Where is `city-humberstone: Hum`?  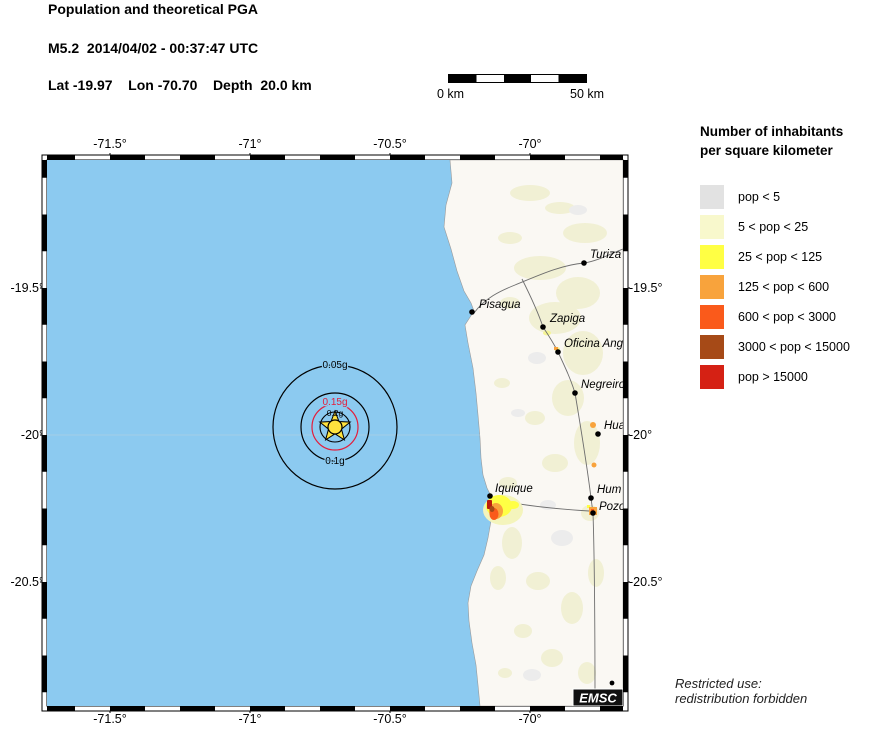 city-humberstone: Hum is located at coordinates (605, 492).